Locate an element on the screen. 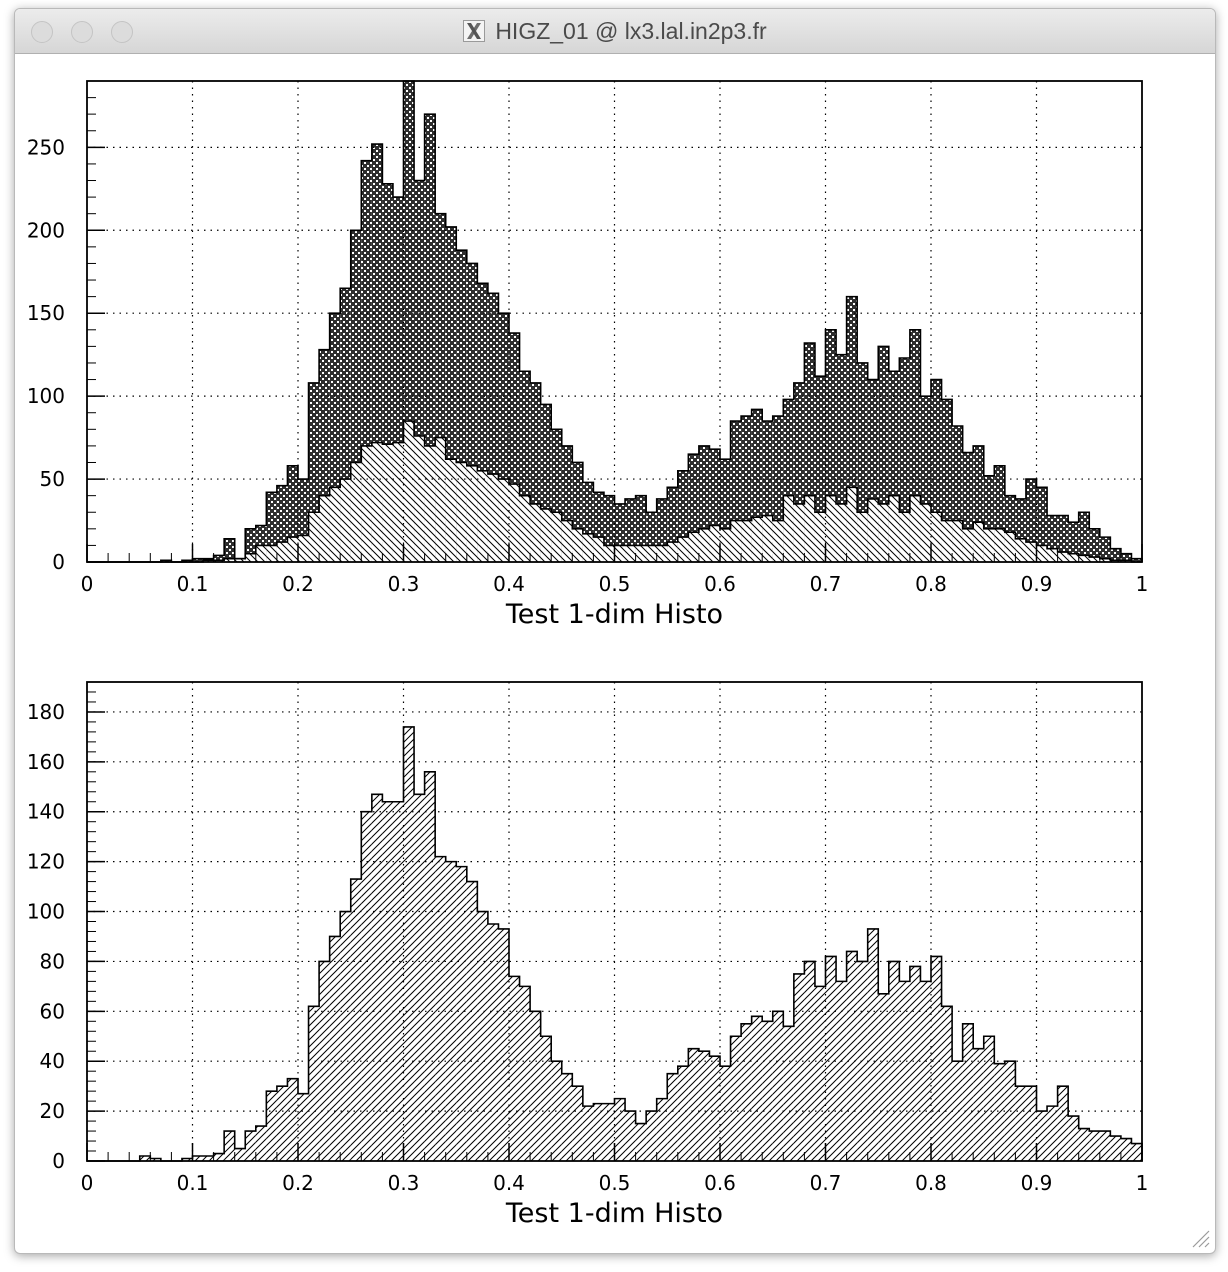  y-tick-label: 120 is located at coordinates (46, 862).